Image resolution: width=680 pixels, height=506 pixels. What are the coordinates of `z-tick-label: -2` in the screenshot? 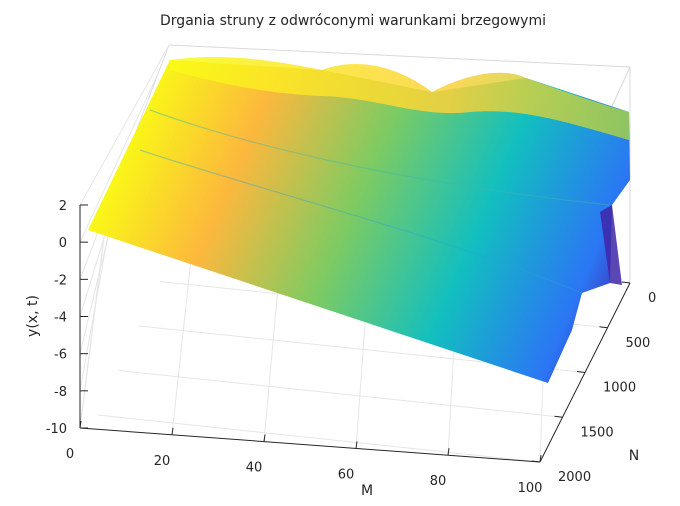 It's located at (60, 280).